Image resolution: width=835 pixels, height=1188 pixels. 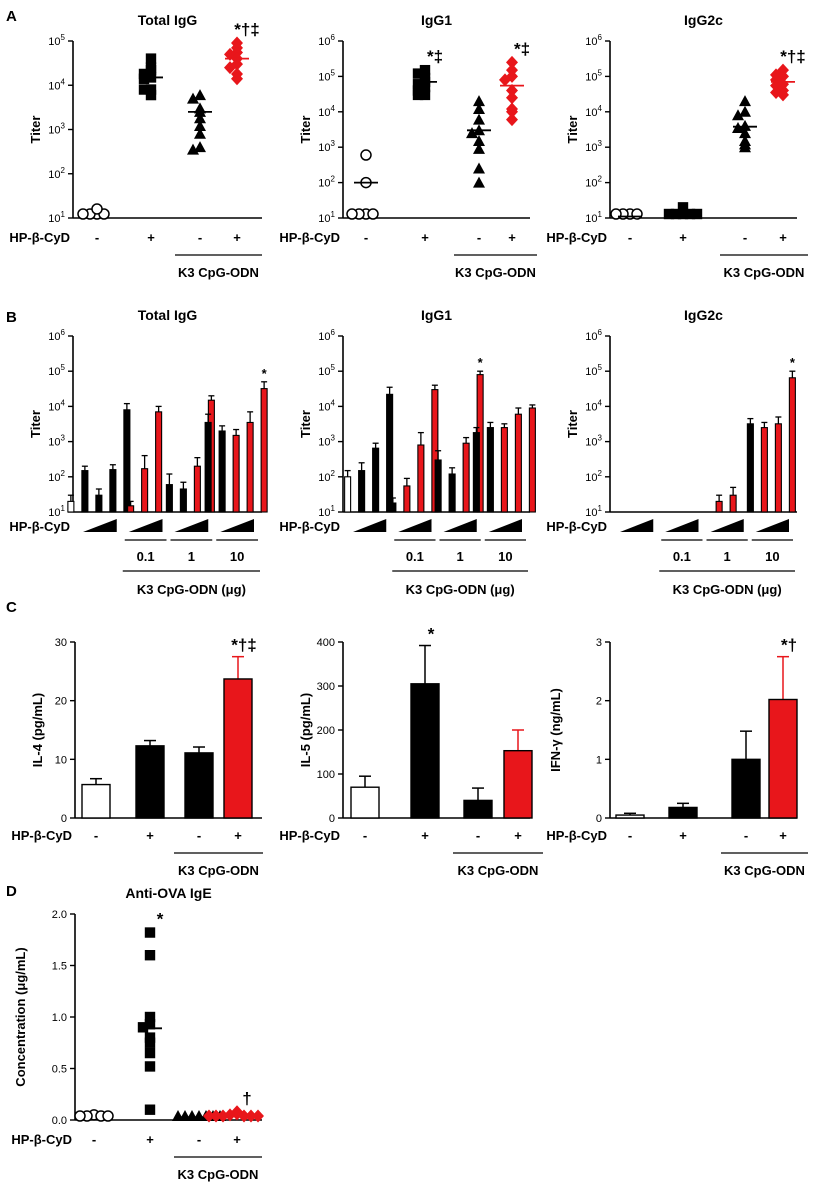 I want to click on y-tick-label: 2, so click(x=599, y=702).